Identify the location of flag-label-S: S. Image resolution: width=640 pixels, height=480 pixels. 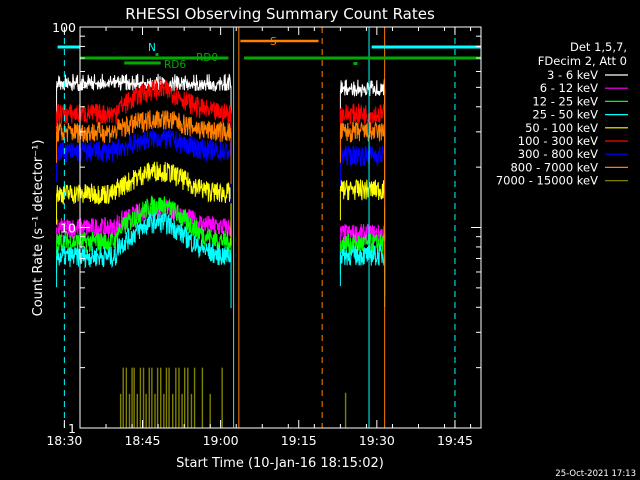
(273, 42).